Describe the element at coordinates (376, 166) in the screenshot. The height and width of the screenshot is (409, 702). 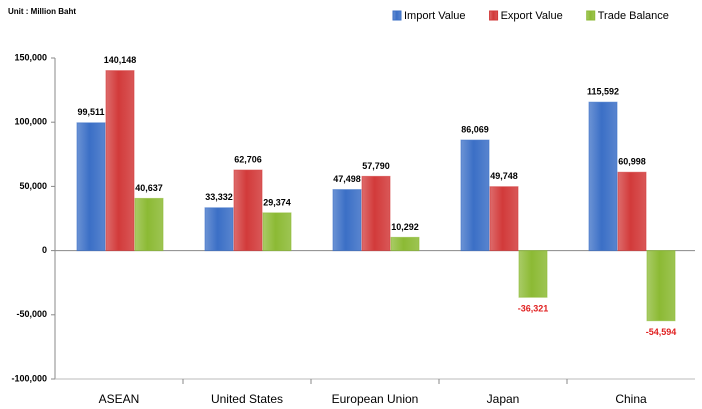
I see `value-label: 57,790` at that location.